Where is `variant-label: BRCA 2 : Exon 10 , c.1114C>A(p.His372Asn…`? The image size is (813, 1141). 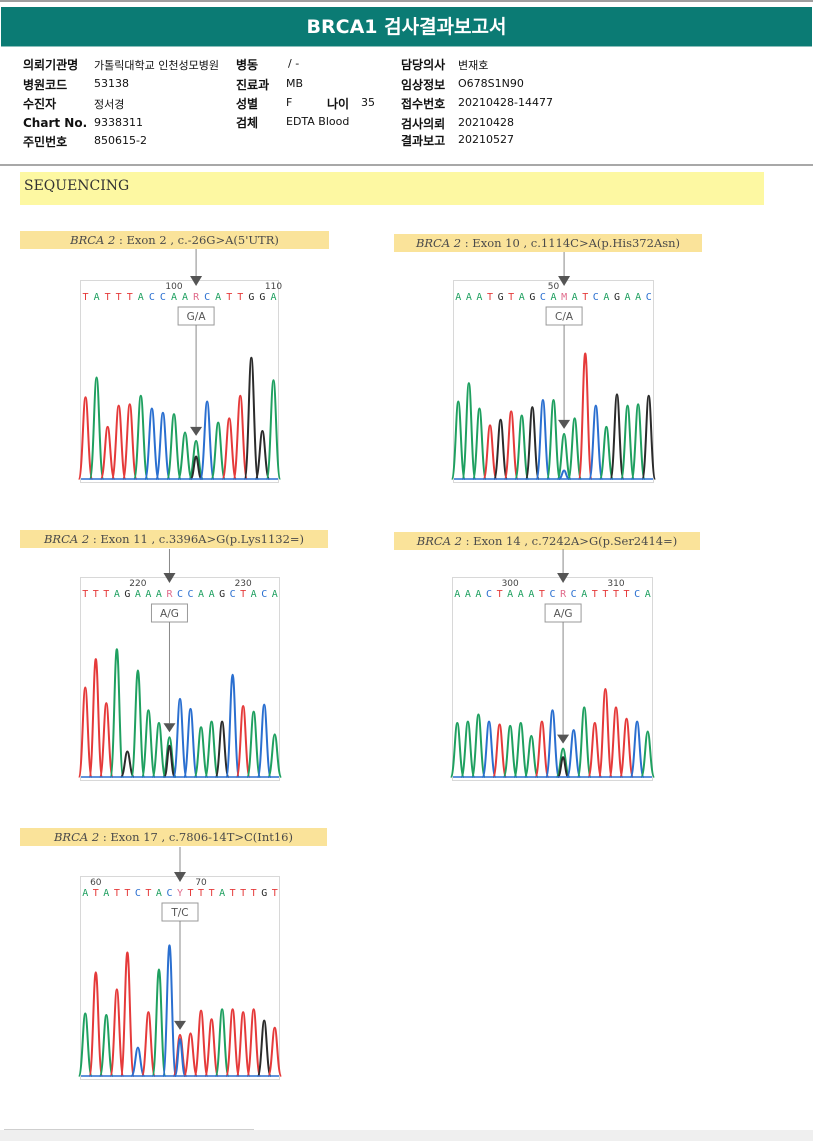
variant-label: BRCA 2 : Exon 10 , c.1114C>A(p.His372Asn… is located at coordinates (548, 243).